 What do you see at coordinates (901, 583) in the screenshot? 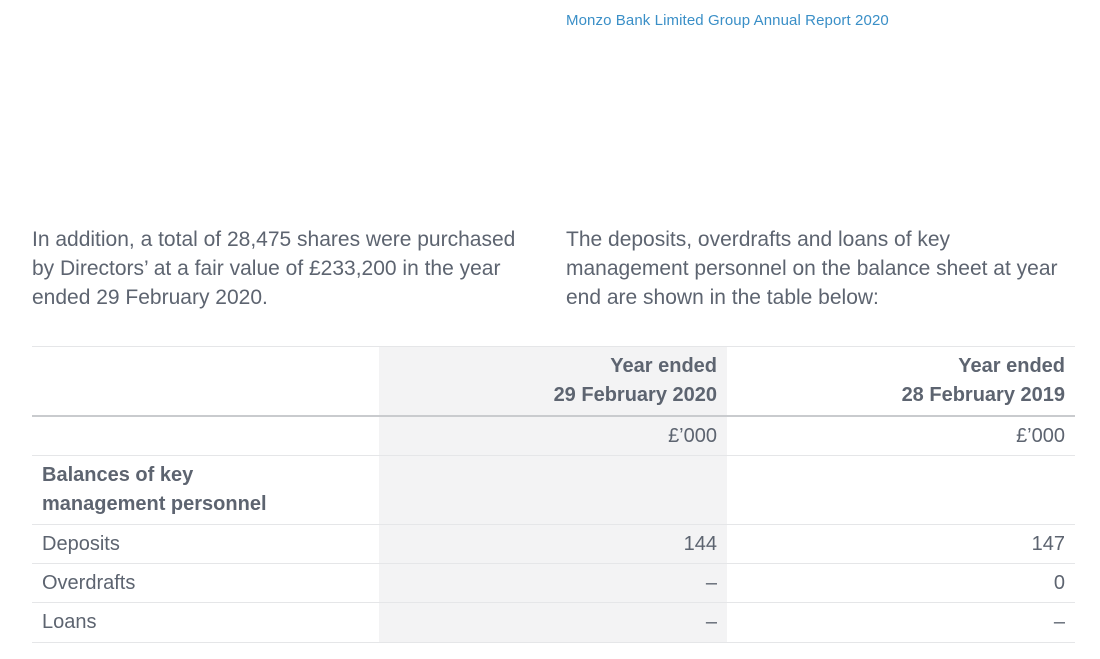
I see `overdrafts-2019: 0` at bounding box center [901, 583].